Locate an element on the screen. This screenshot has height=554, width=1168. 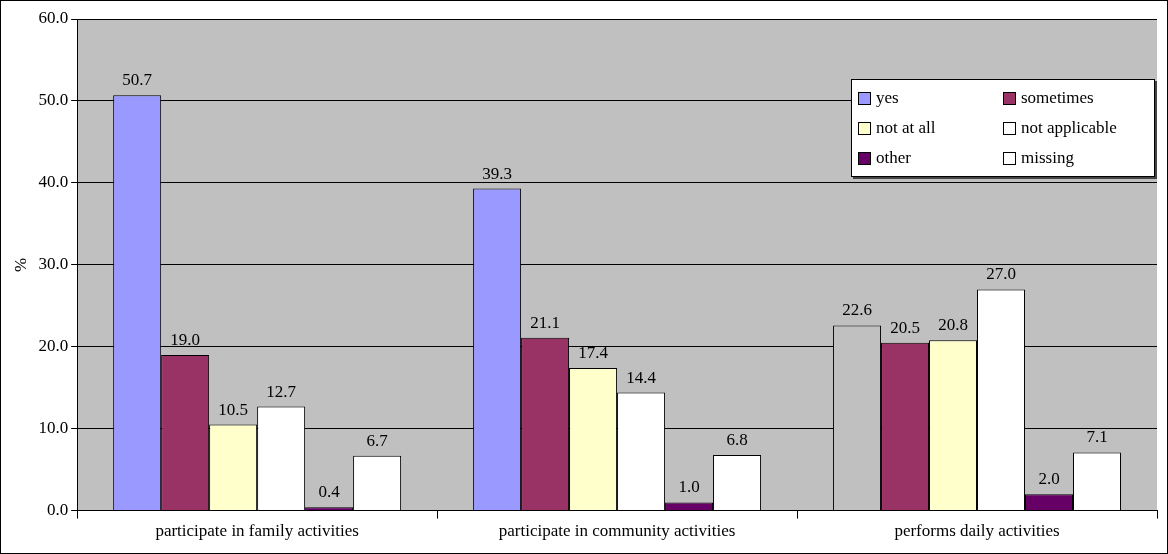
legend-label: sometimes is located at coordinates (1057, 98).